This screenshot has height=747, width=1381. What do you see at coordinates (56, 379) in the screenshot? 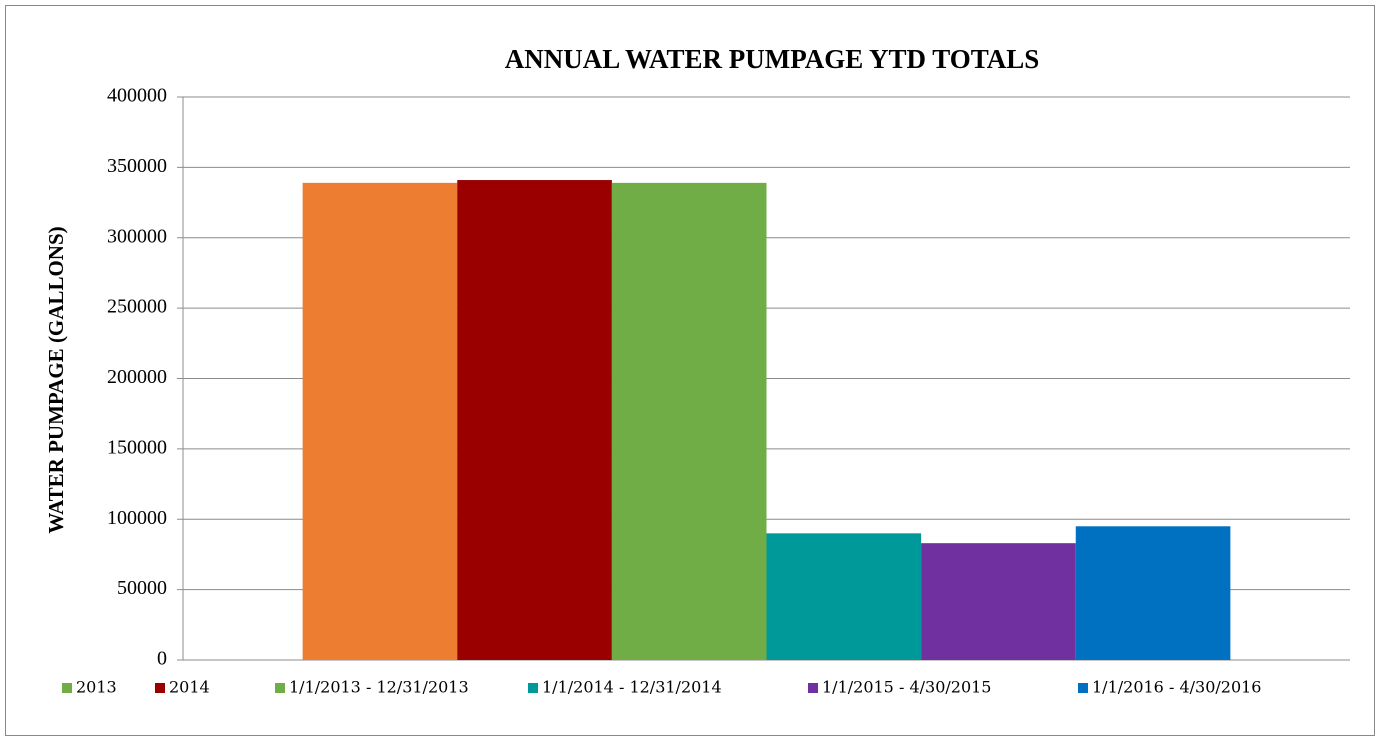
I see `y-axis-label: WATER PUMPAGE (GALLONS)` at bounding box center [56, 379].